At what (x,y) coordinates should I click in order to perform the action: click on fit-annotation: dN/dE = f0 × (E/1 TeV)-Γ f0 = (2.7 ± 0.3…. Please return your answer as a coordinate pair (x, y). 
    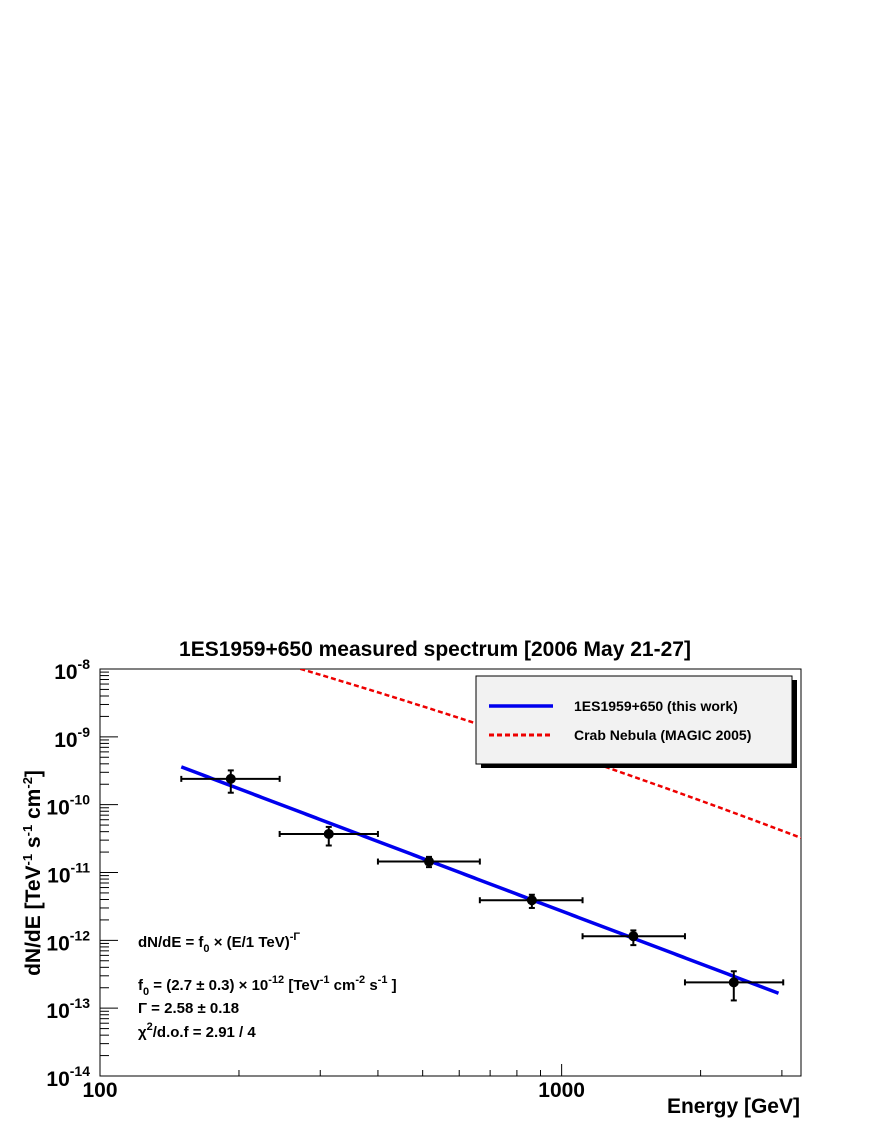
    Looking at the image, I should click on (267, 986).